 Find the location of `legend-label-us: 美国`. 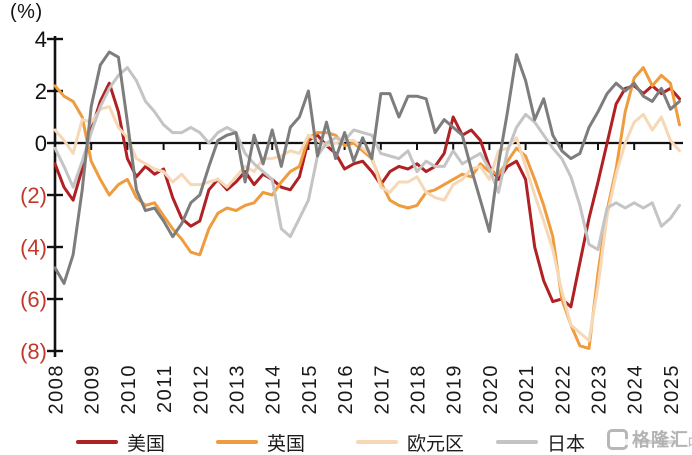

legend-label-us: 美国 is located at coordinates (146, 444).